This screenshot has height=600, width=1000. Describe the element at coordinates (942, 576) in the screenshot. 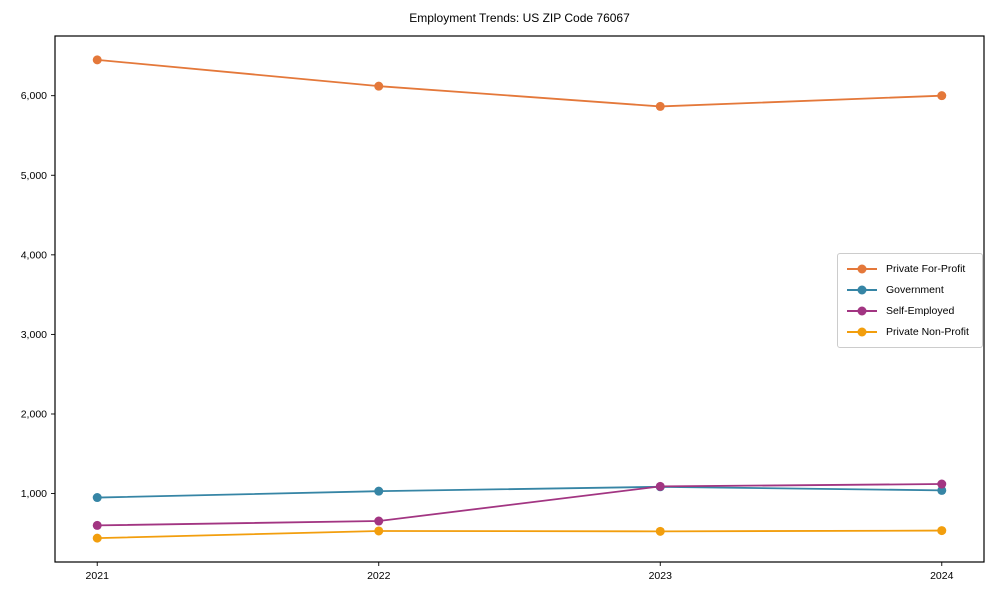

I see `x-tick-label: 2024` at that location.